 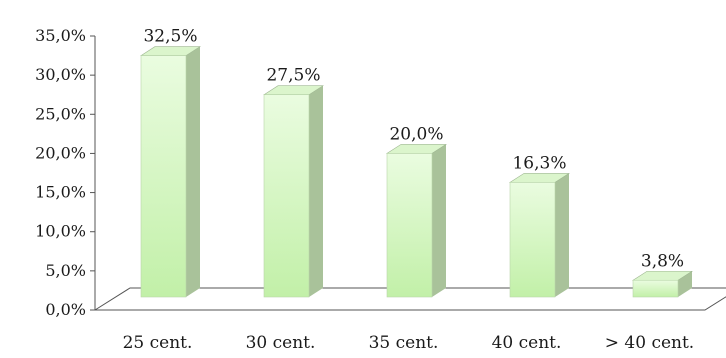 What do you see at coordinates (158, 343) in the screenshot?
I see `category-label: 25 cent.` at bounding box center [158, 343].